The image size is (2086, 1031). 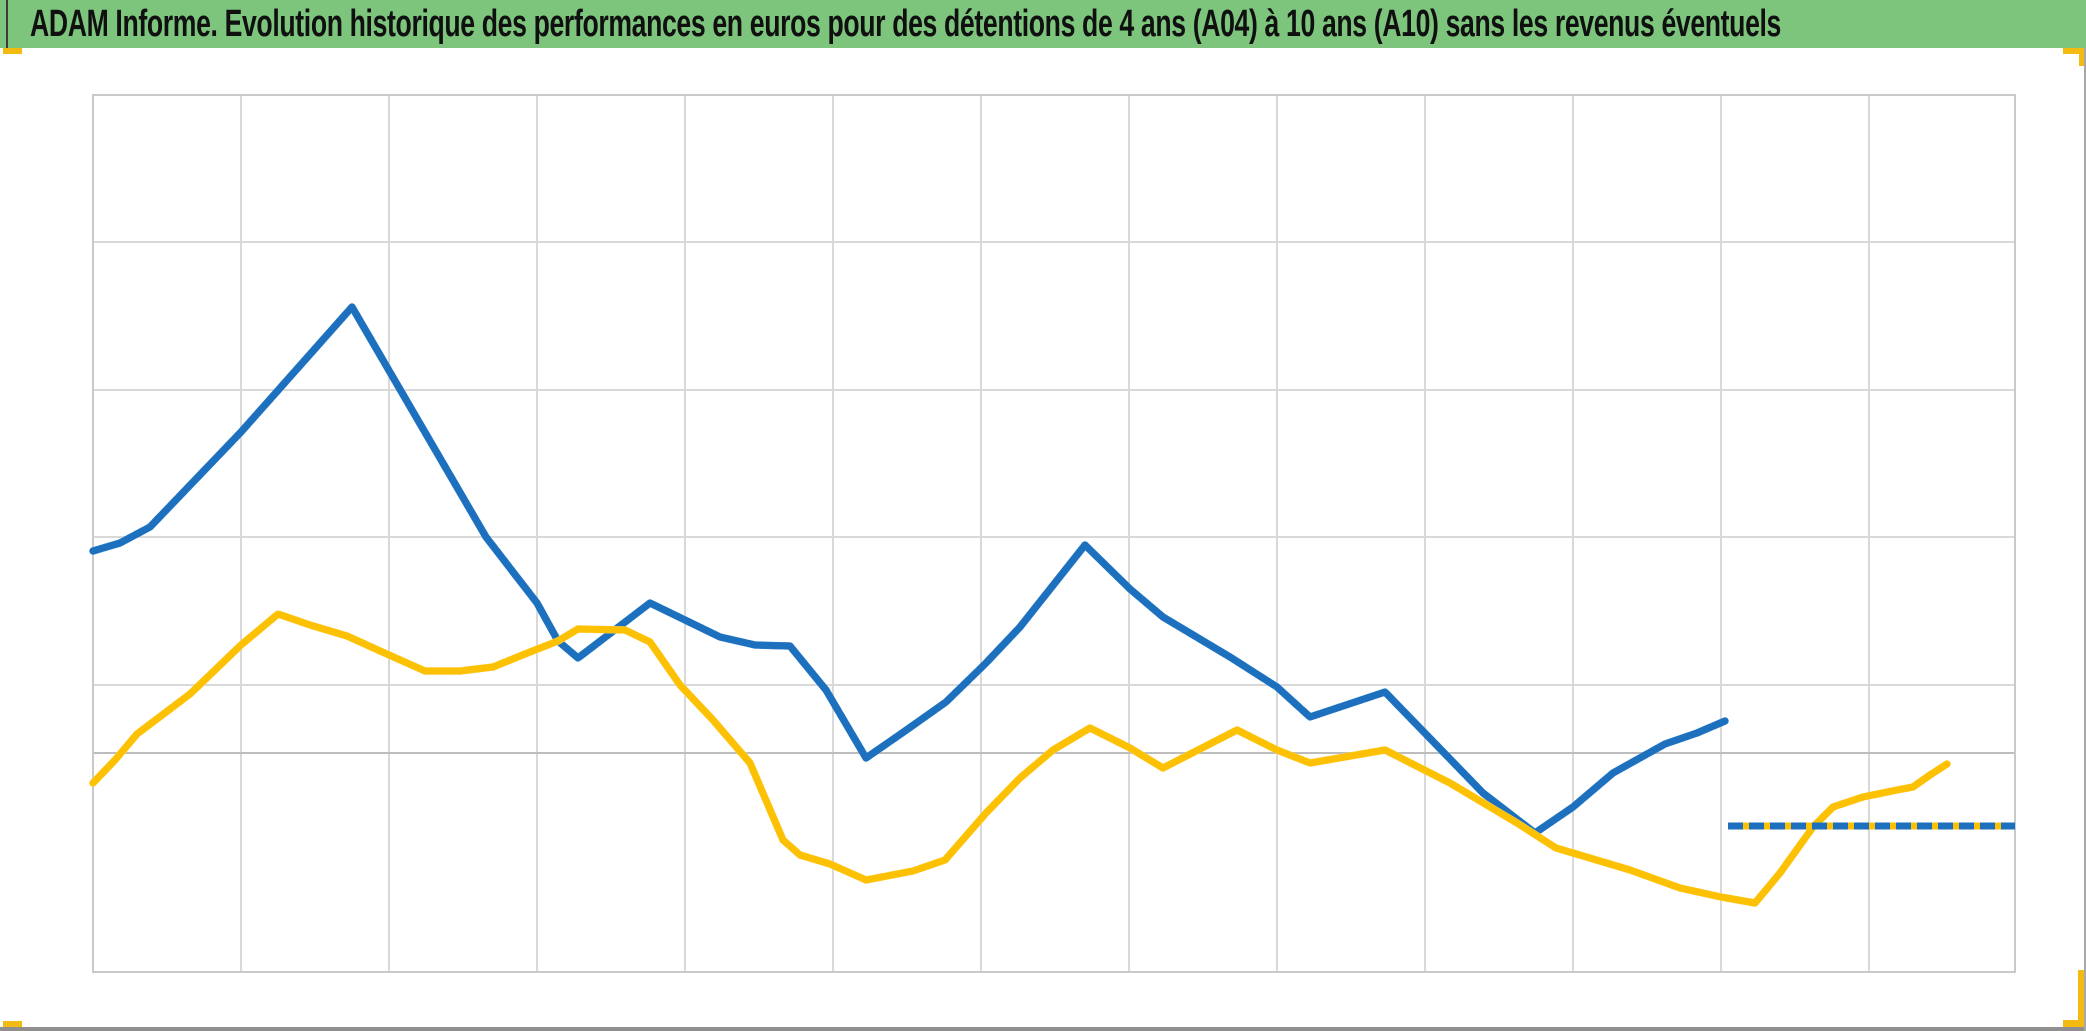 I want to click on right-border, so click(x=2085, y=539).